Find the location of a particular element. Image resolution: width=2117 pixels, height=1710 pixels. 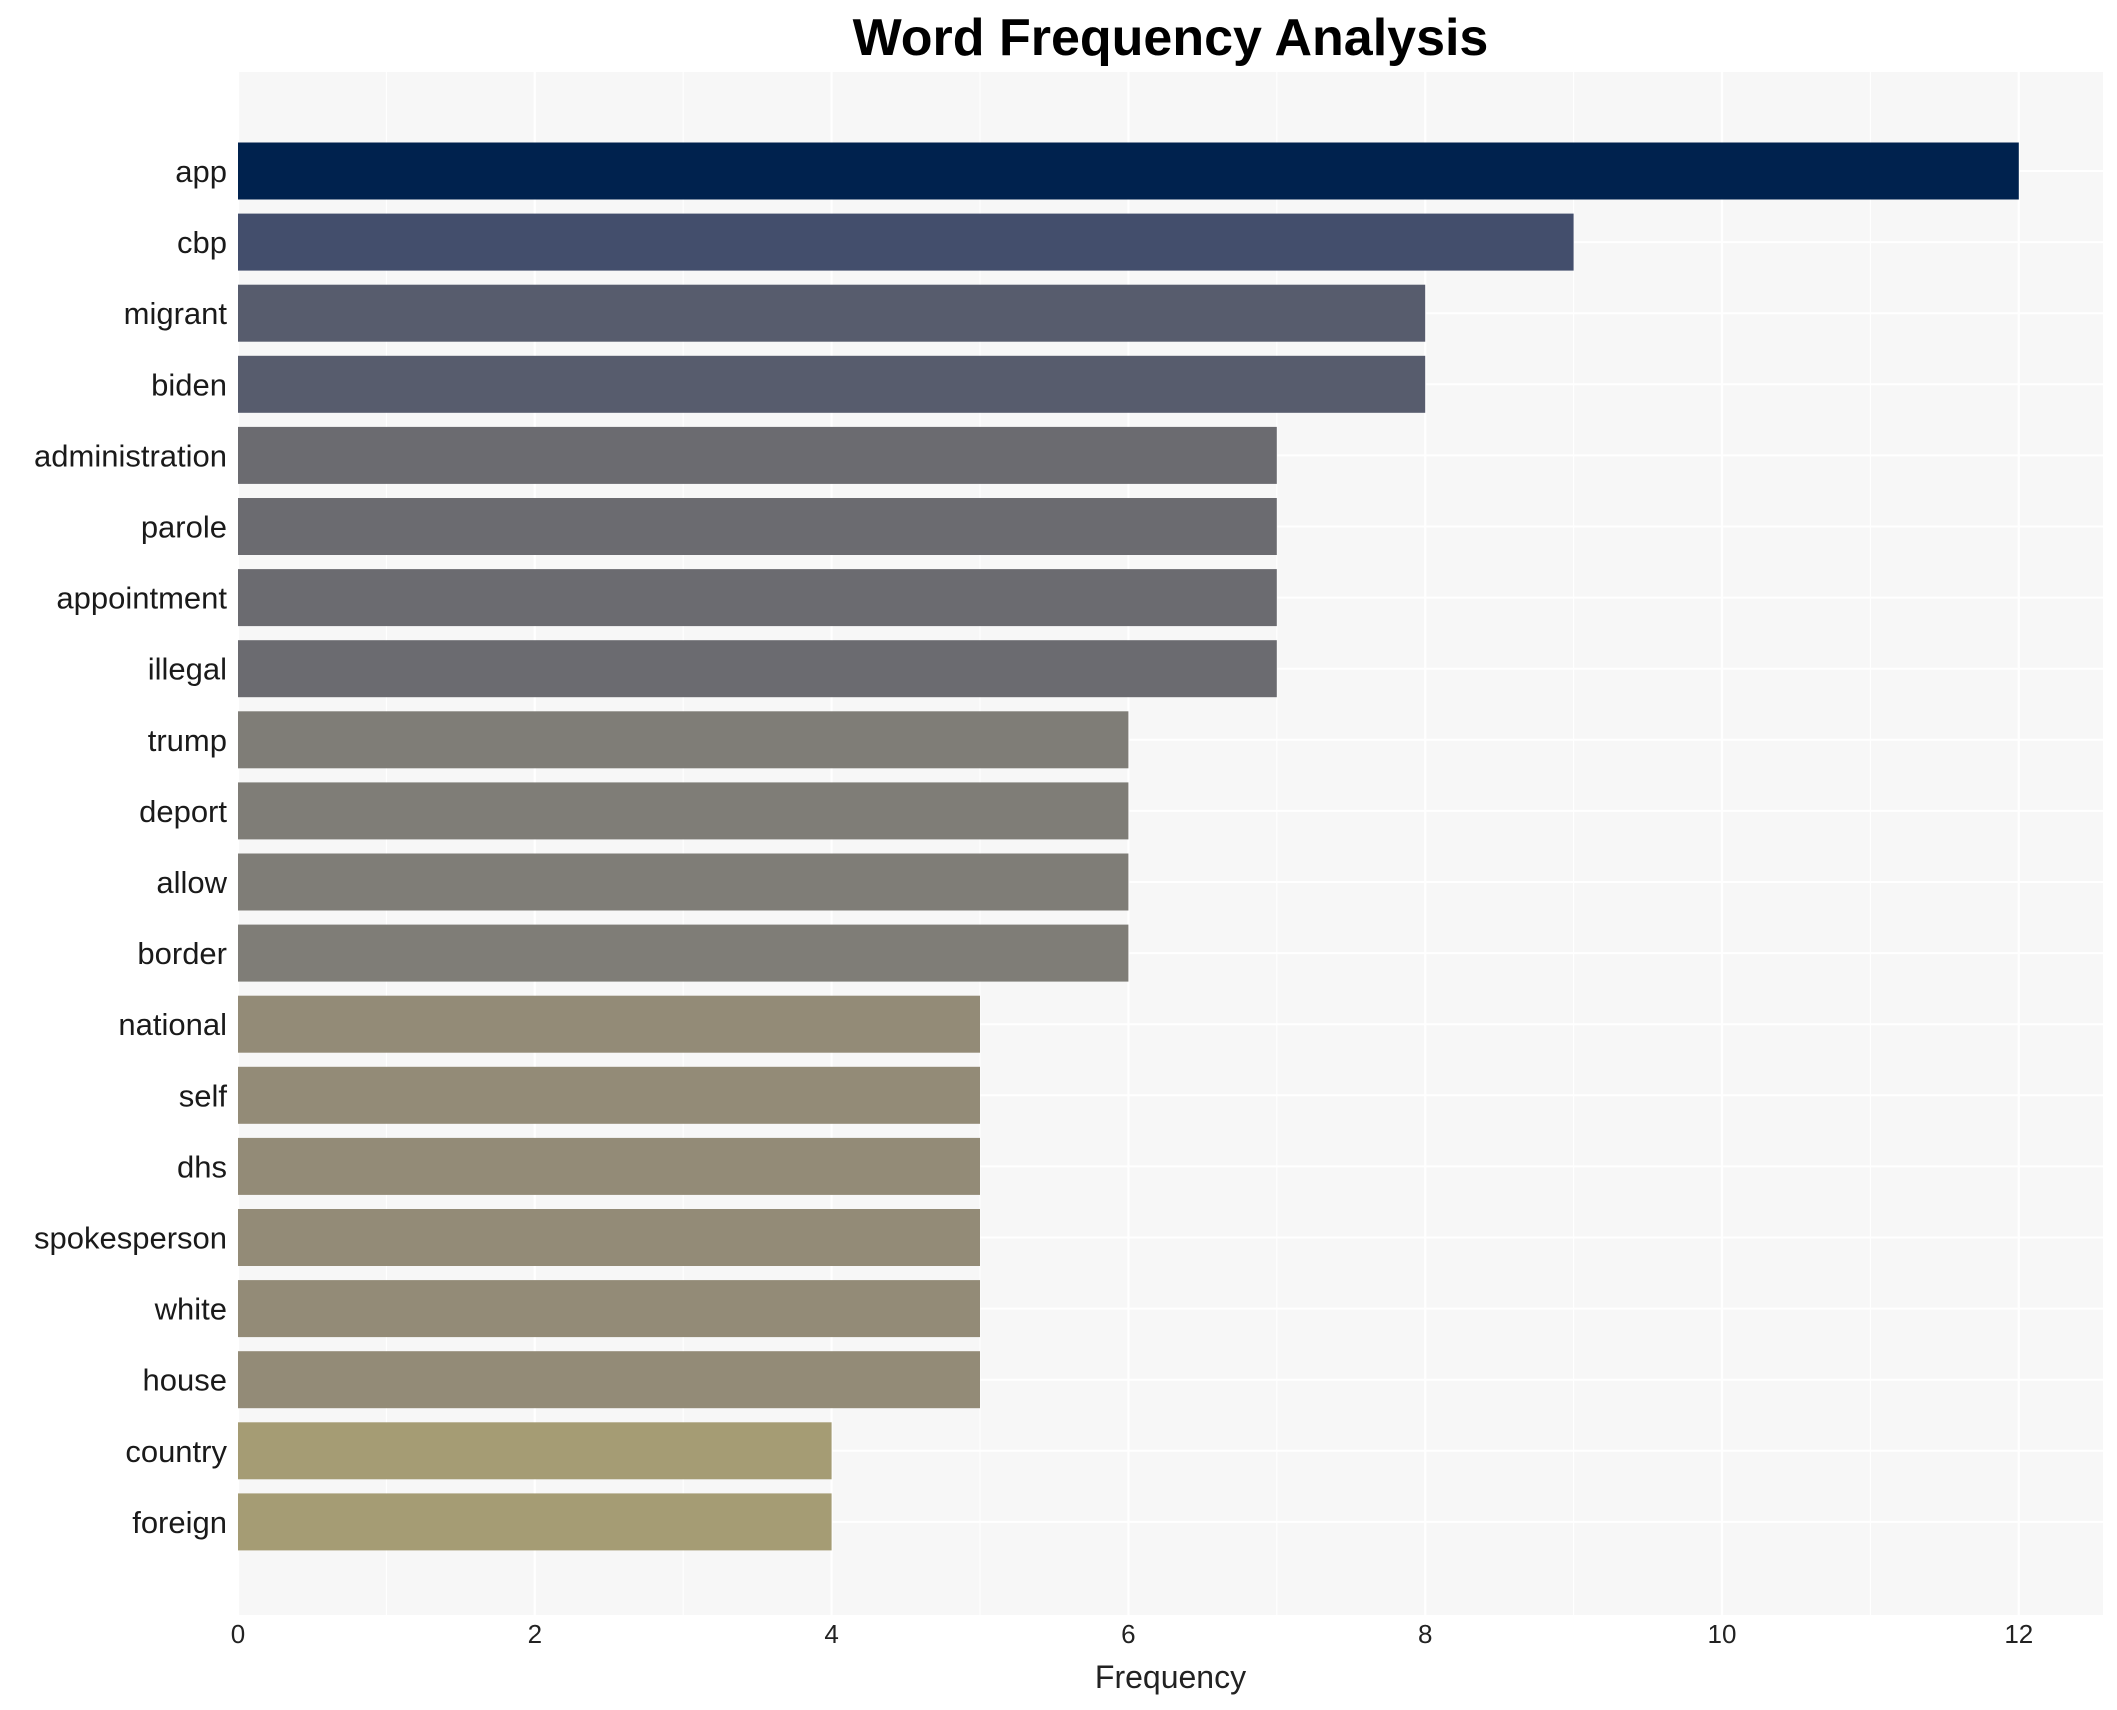

x-tick-label: 4 is located at coordinates (831, 1634).